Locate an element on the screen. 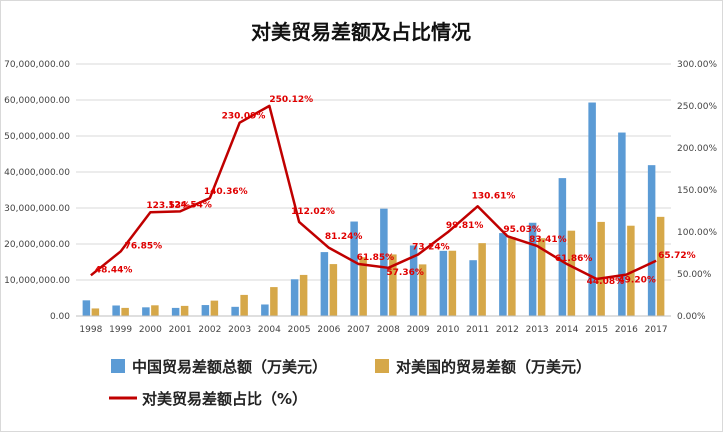  x-tick-label: 2005 is located at coordinates (299, 330).